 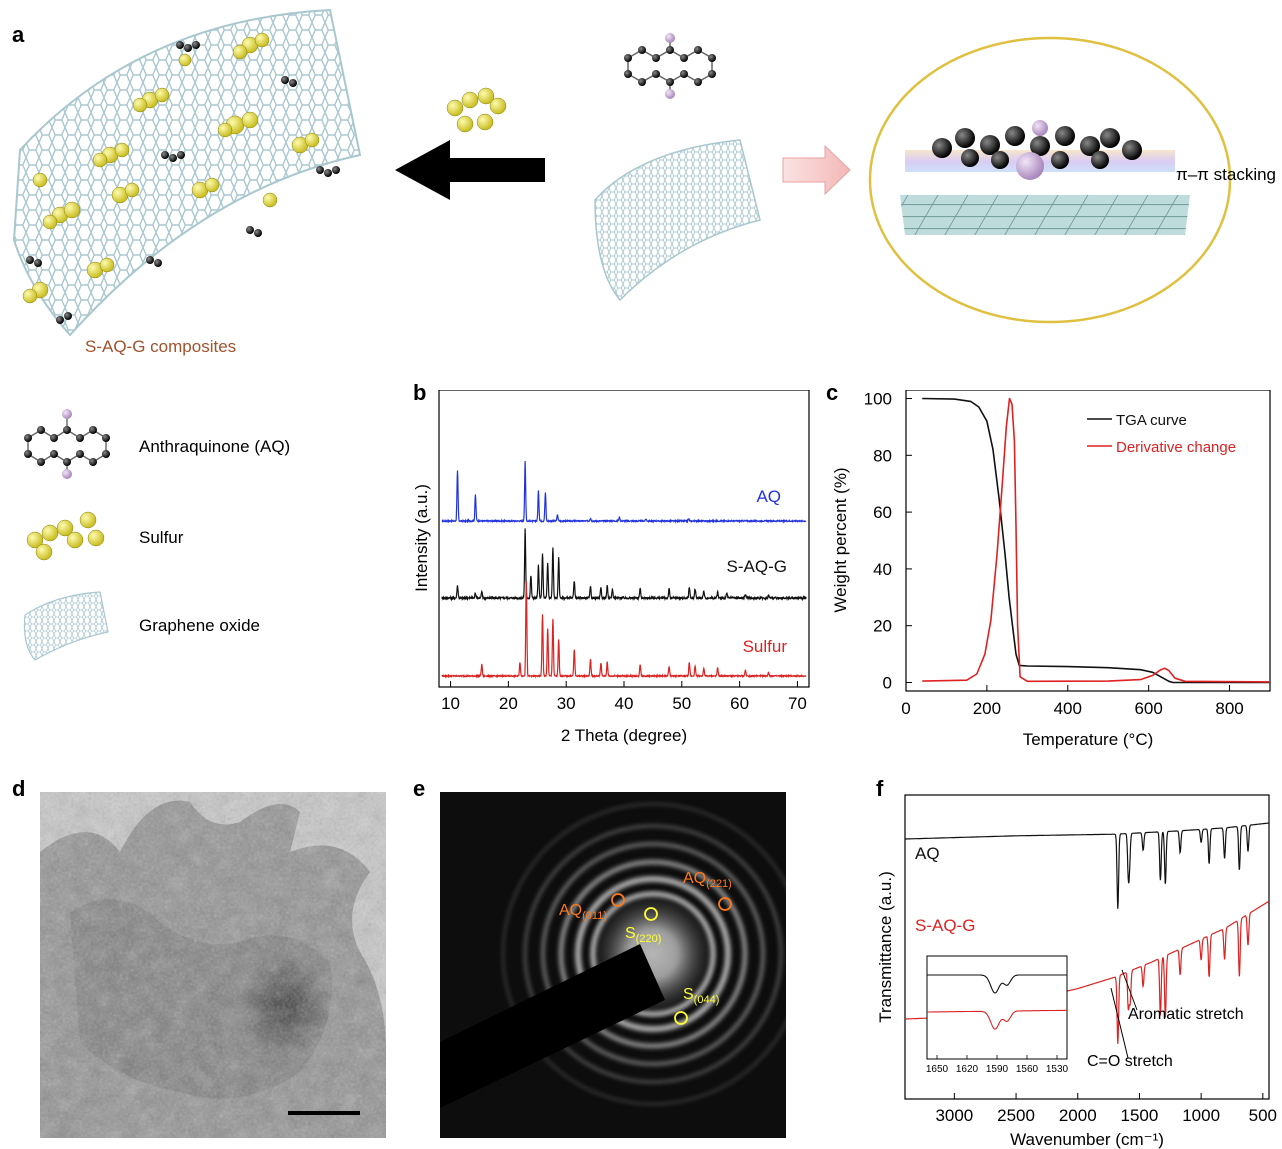 What do you see at coordinates (643, 935) in the screenshot?
I see `saed-label-s-220: S(220)` at bounding box center [643, 935].